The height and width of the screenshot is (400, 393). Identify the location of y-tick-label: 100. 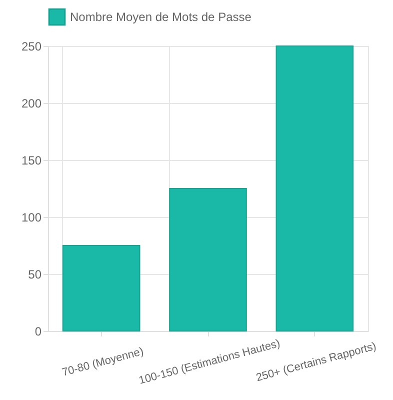
(31, 217).